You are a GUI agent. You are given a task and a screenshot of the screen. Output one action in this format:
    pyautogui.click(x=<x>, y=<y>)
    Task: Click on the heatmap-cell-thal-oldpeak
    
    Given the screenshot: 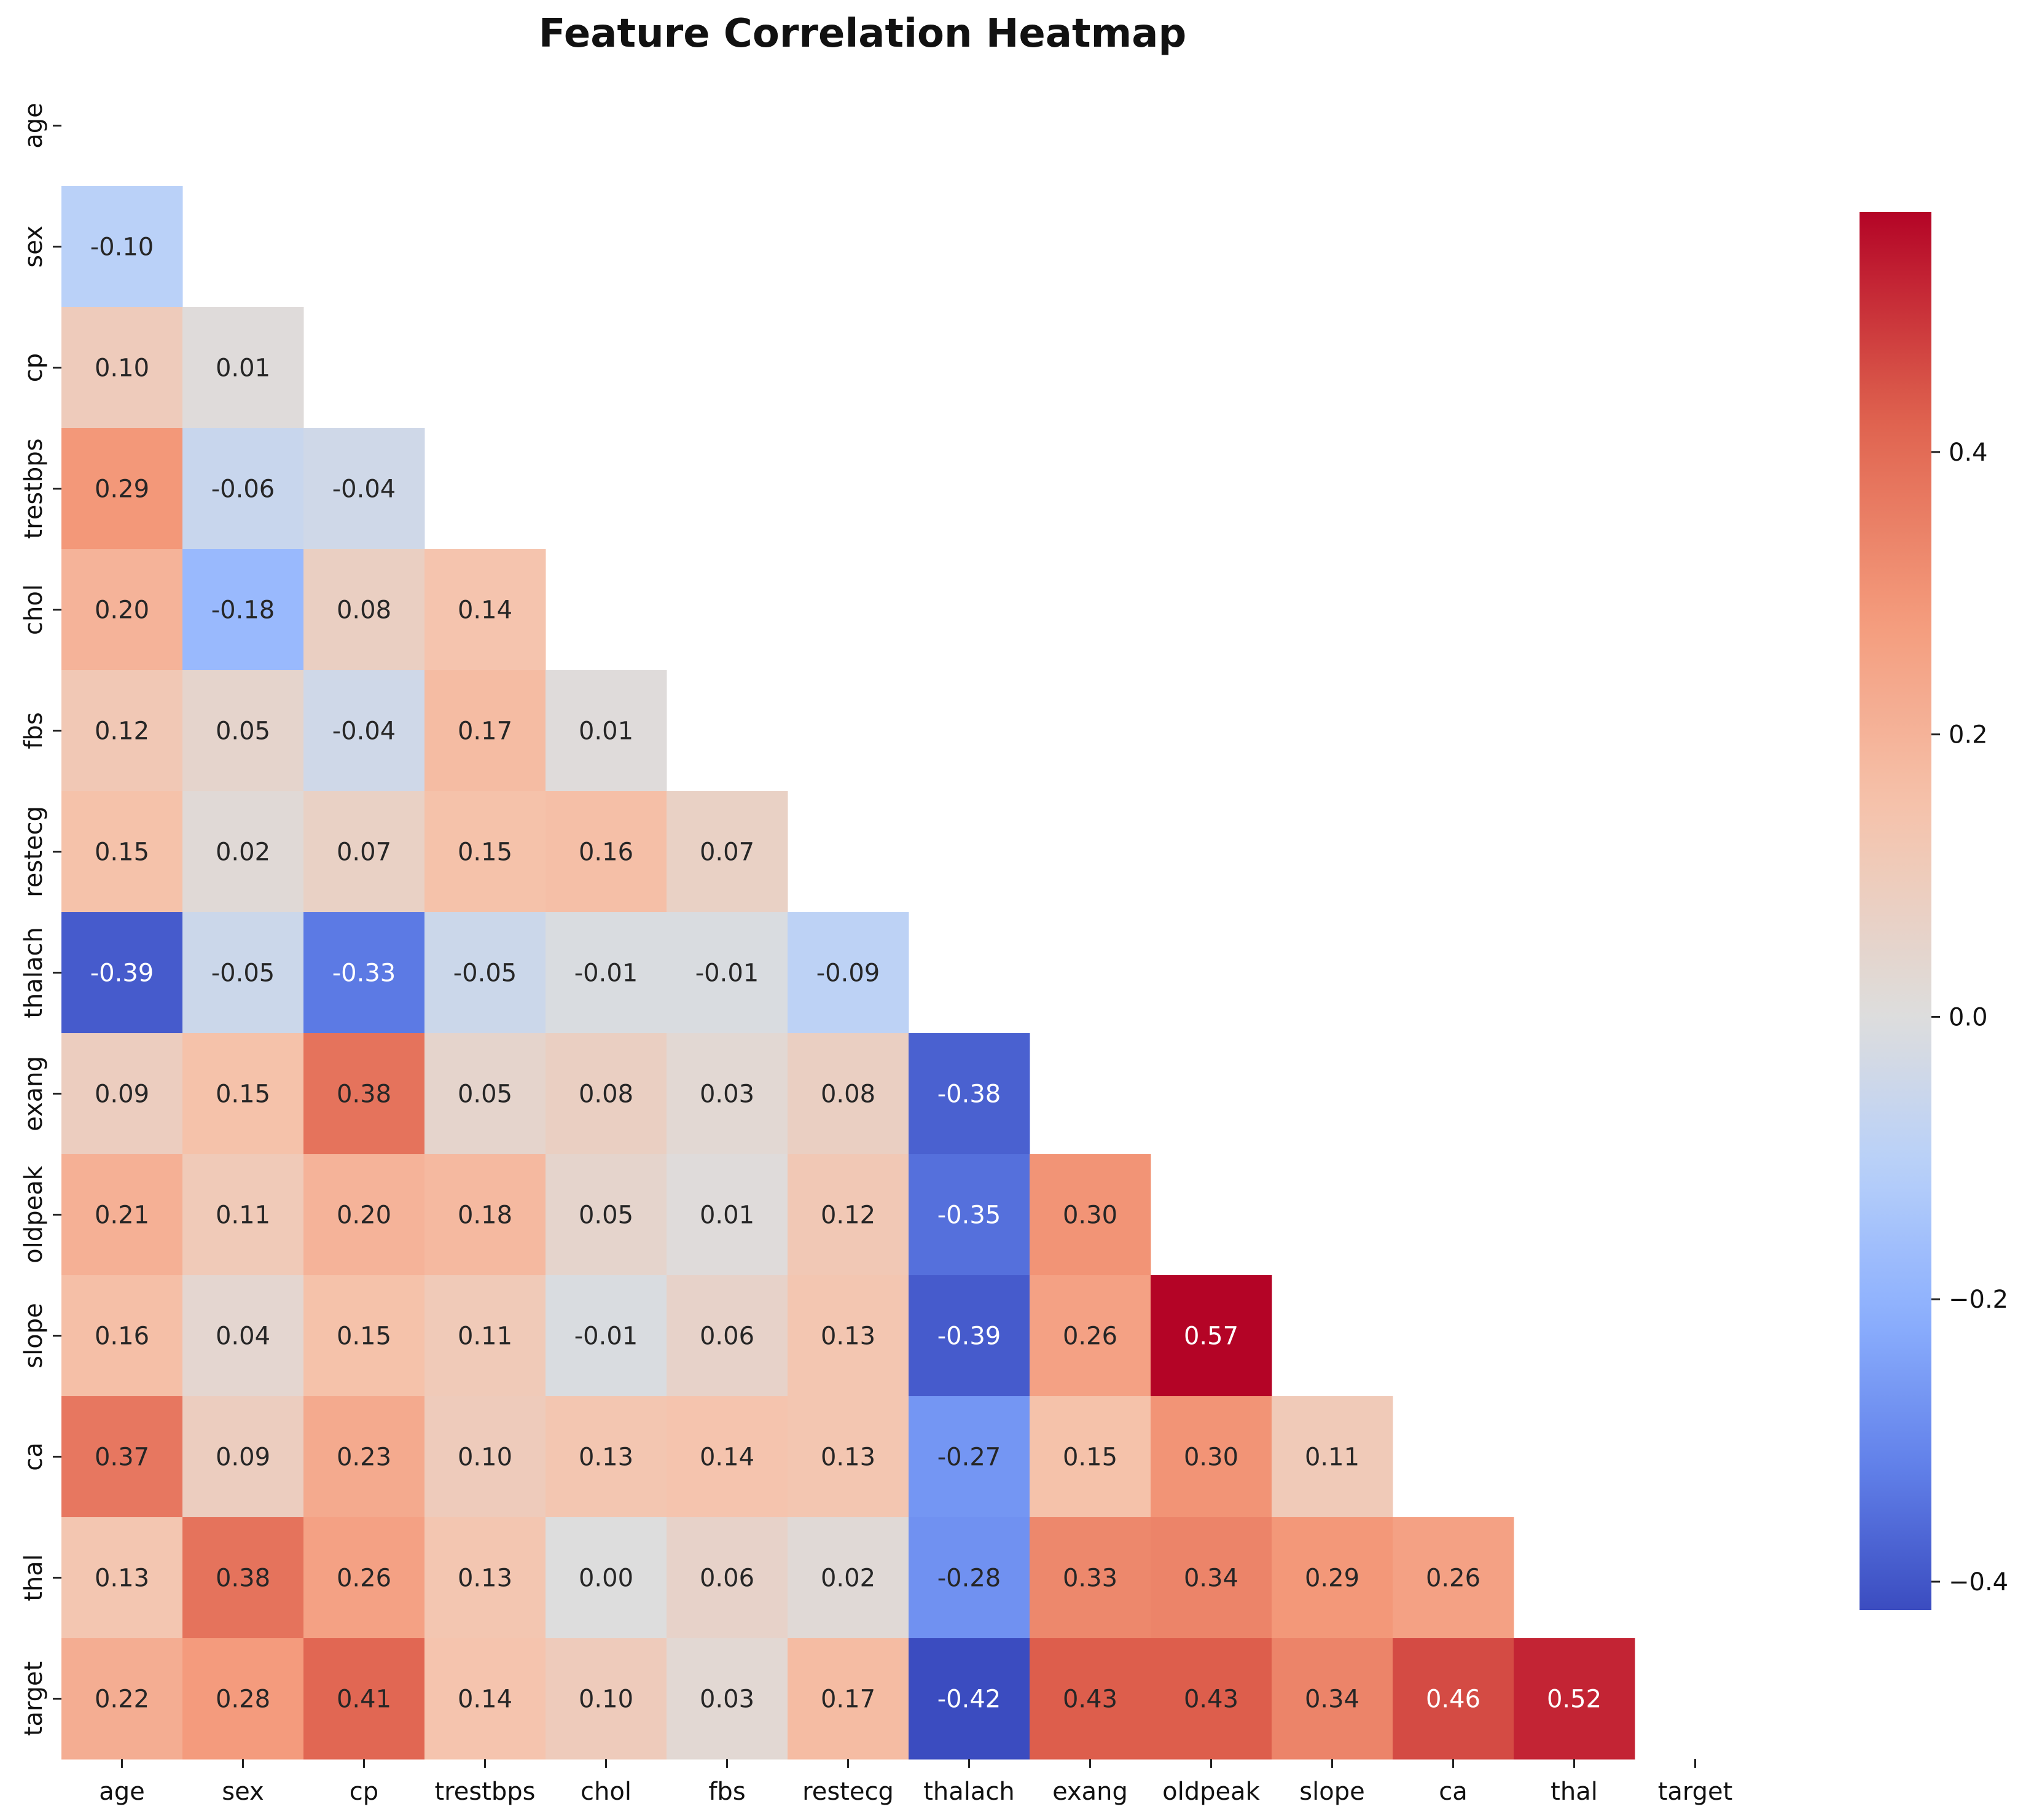 What is the action you would take?
    pyautogui.click(x=1211, y=1578)
    